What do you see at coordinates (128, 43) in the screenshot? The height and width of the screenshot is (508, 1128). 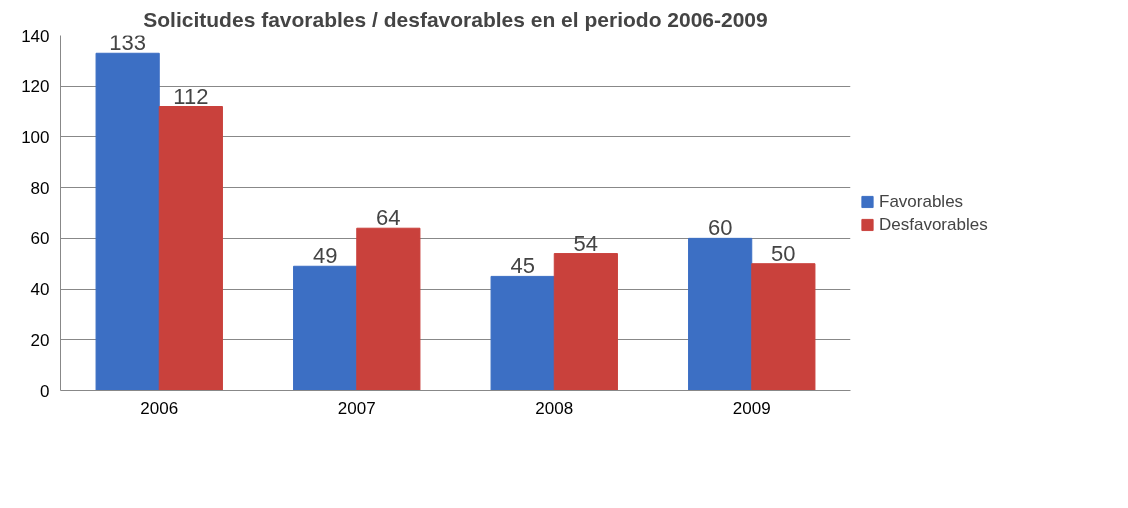 I see `data-label: 133` at bounding box center [128, 43].